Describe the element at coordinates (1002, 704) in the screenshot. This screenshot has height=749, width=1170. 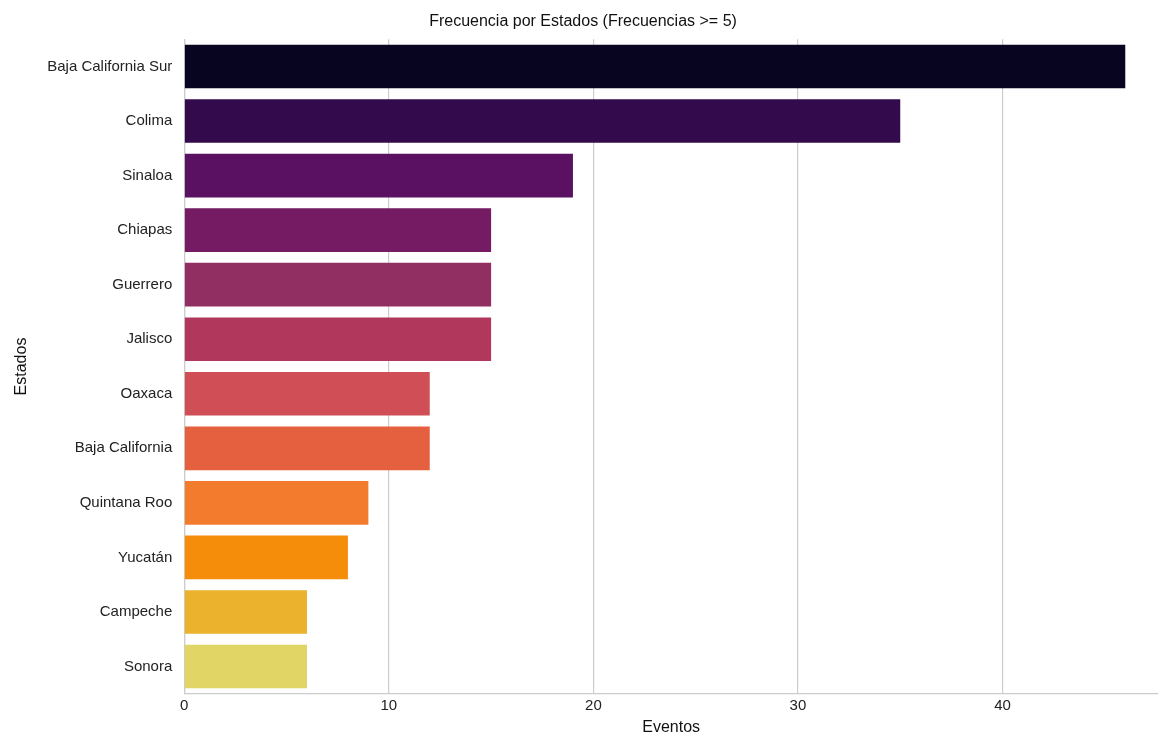
I see `x-tick-label: 40` at that location.